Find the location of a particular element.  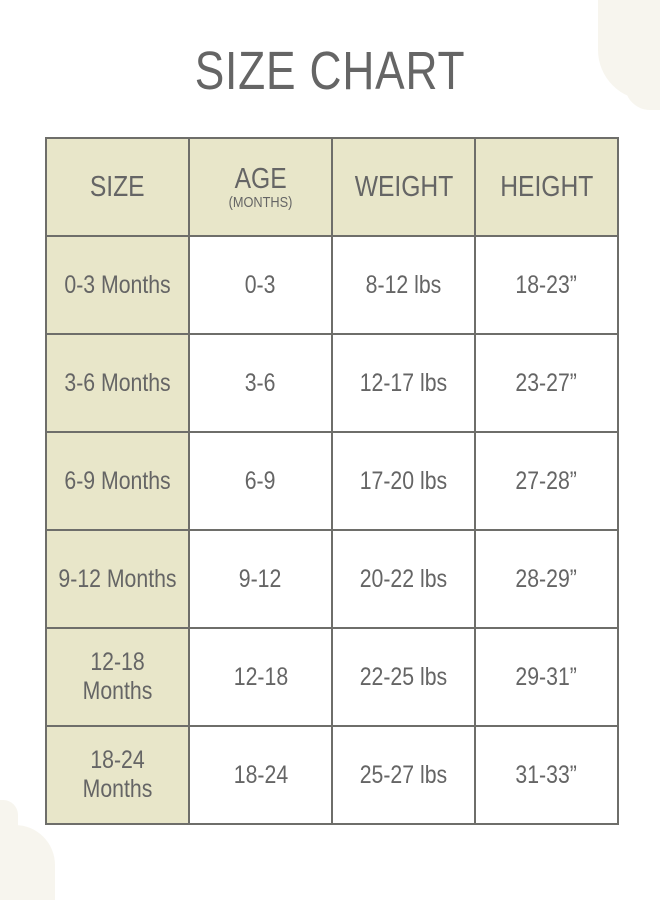

cell-text: 9-12 is located at coordinates (260, 578).